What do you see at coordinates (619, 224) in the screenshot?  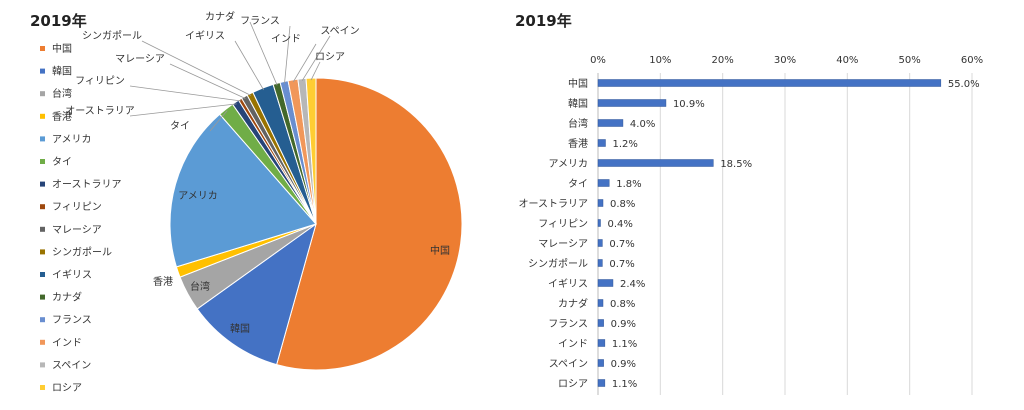 I see `data-label-7: 0.4%` at bounding box center [619, 224].